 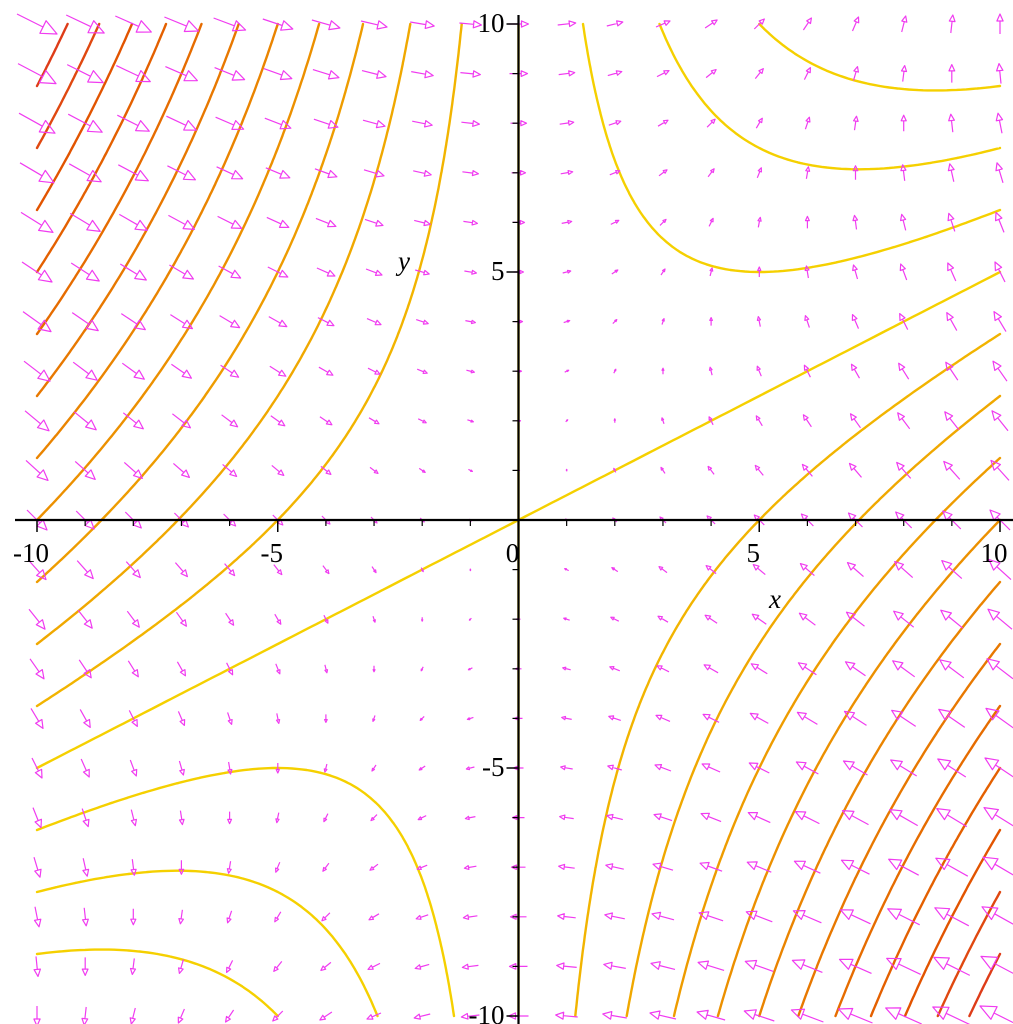 I want to click on y-tick-label: -10, so click(x=487, y=1012).